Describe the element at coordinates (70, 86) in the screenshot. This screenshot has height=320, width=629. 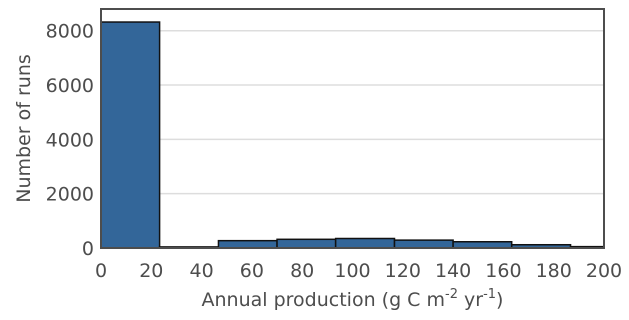
I see `y-tick-label: 6000` at that location.